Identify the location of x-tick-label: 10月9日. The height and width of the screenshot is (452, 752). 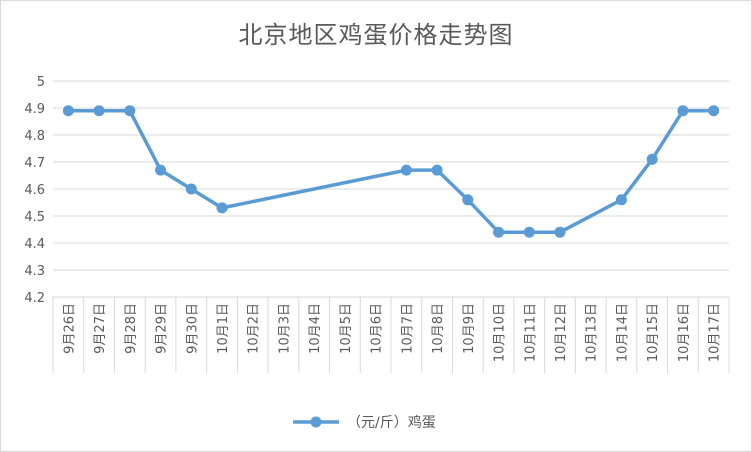
(469, 328).